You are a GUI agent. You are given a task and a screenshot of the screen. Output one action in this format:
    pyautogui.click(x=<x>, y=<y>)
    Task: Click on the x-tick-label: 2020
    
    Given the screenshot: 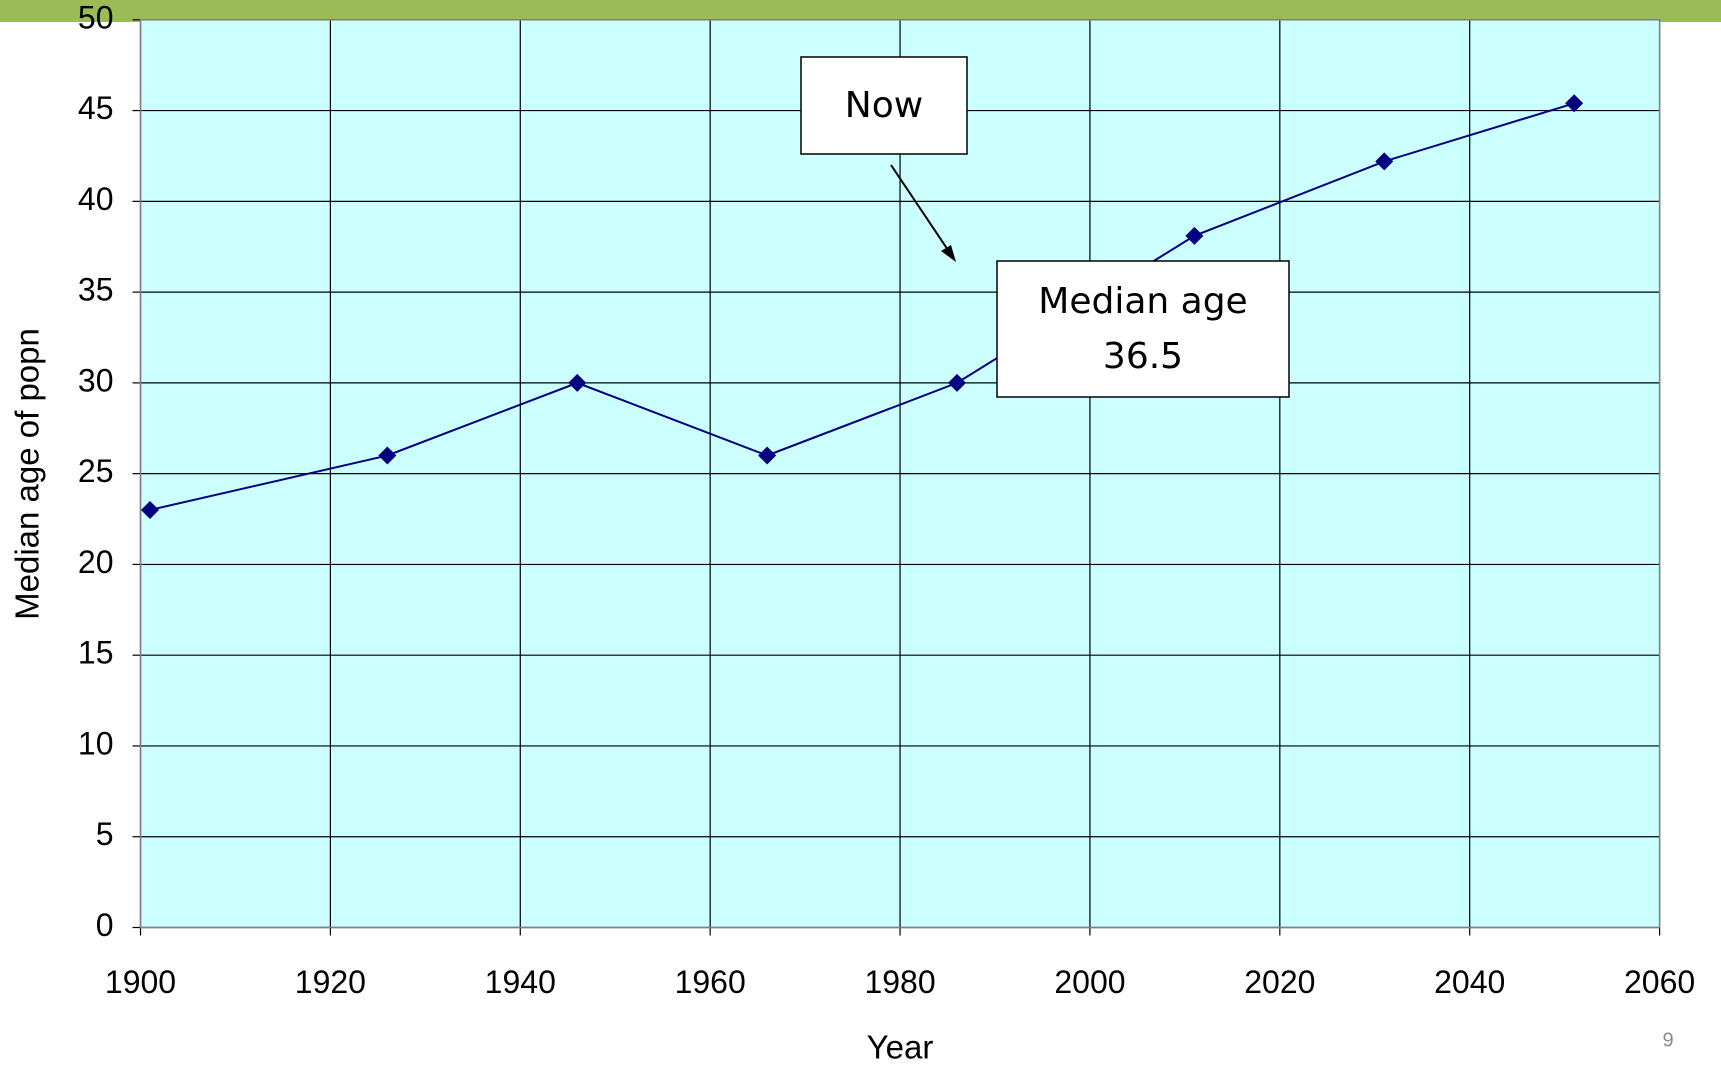 What is the action you would take?
    pyautogui.click(x=1279, y=982)
    